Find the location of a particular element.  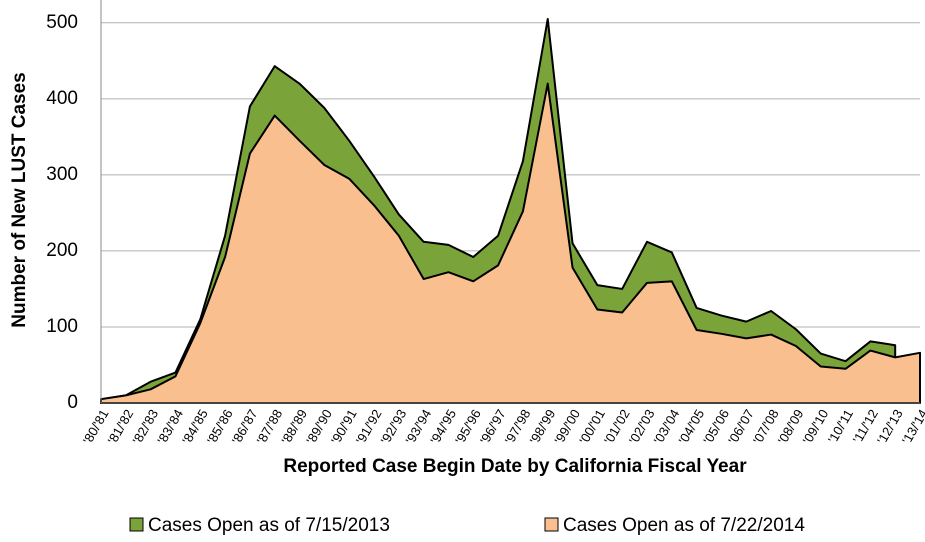

y-tick-label: 300 is located at coordinates (62, 174).